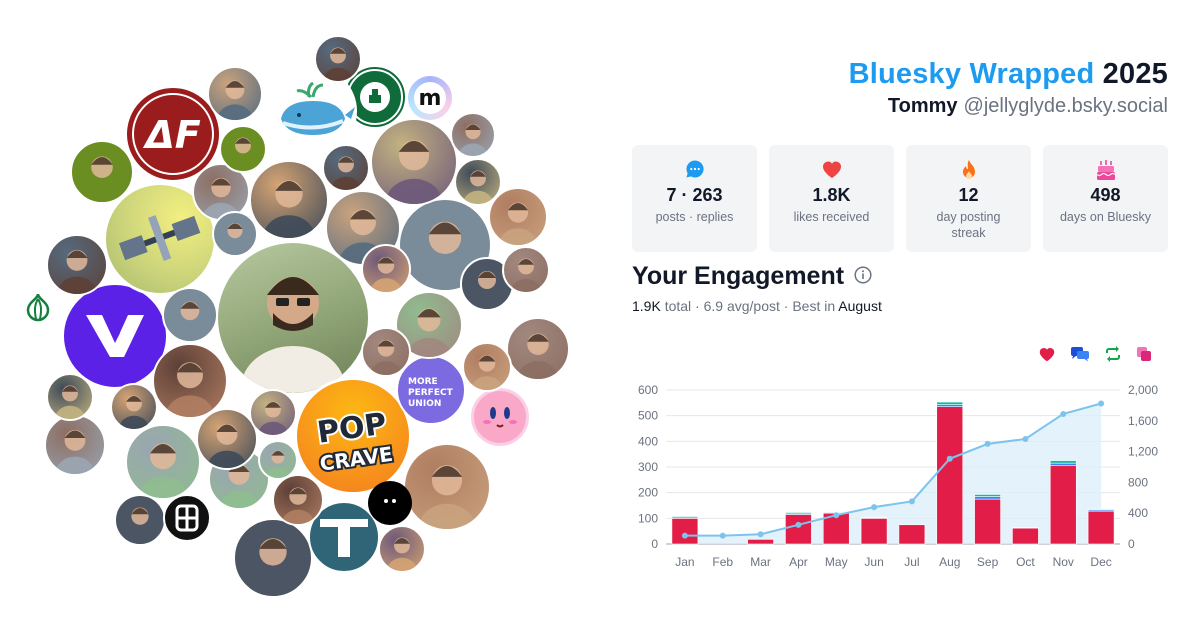 This screenshot has height=630, width=1200. What do you see at coordinates (798, 562) in the screenshot?
I see `x-tick-label: Apr` at bounding box center [798, 562].